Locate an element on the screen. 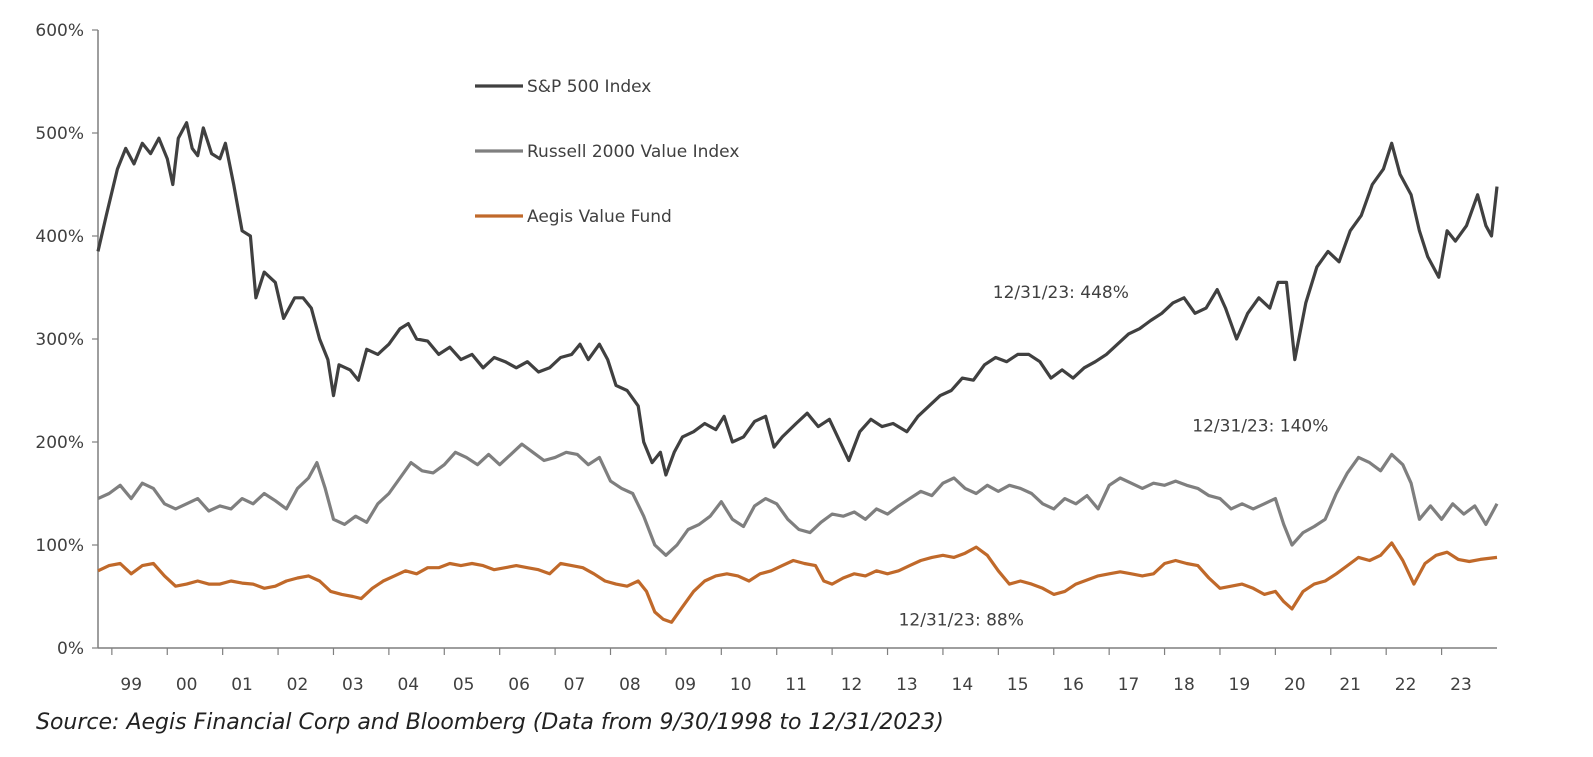 Image resolution: width=1593 pixels, height=757 pixels. x-tick-label: 10 is located at coordinates (741, 685).